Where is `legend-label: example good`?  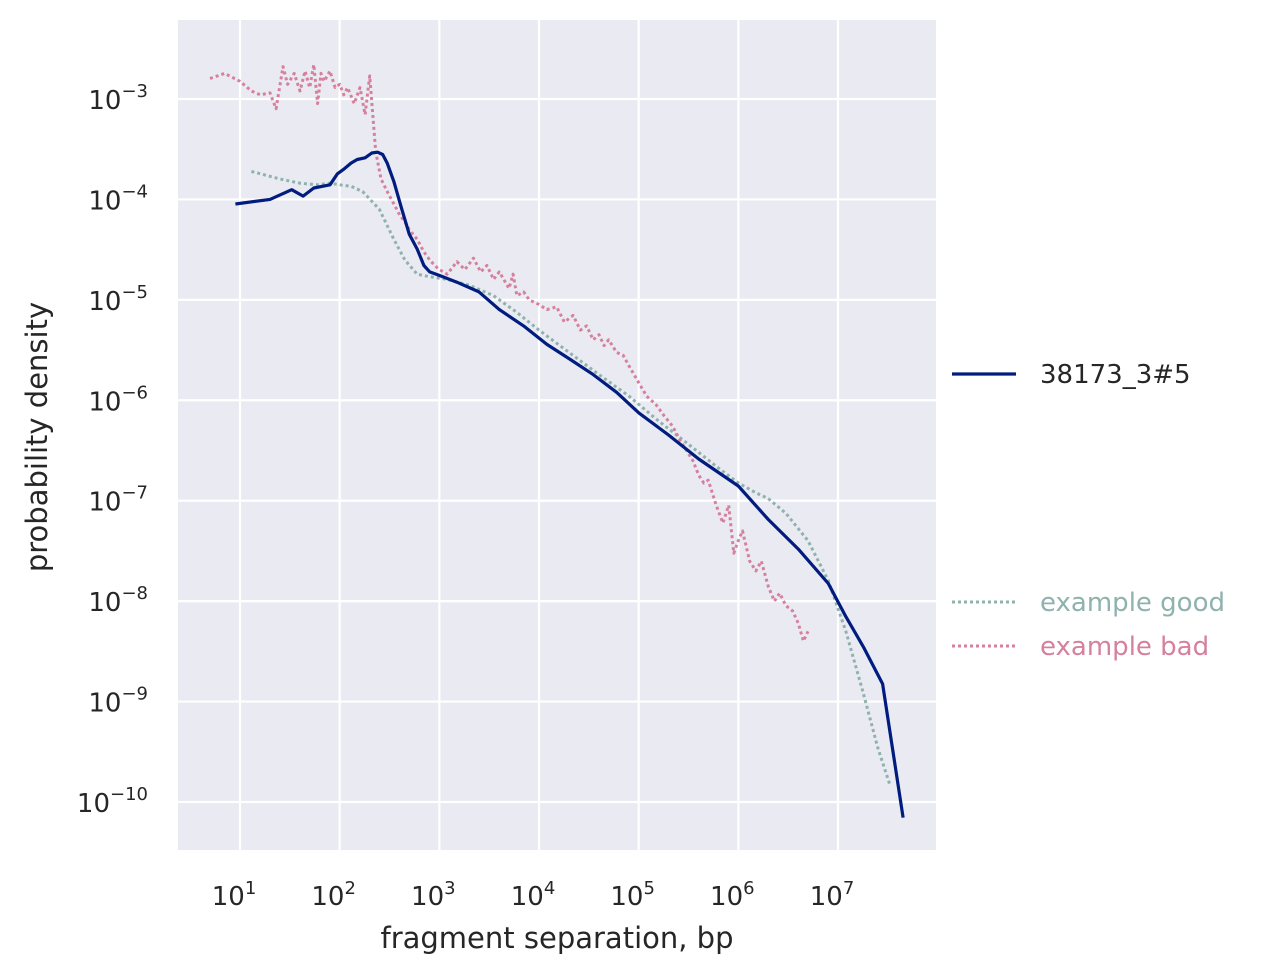 legend-label: example good is located at coordinates (1132, 603).